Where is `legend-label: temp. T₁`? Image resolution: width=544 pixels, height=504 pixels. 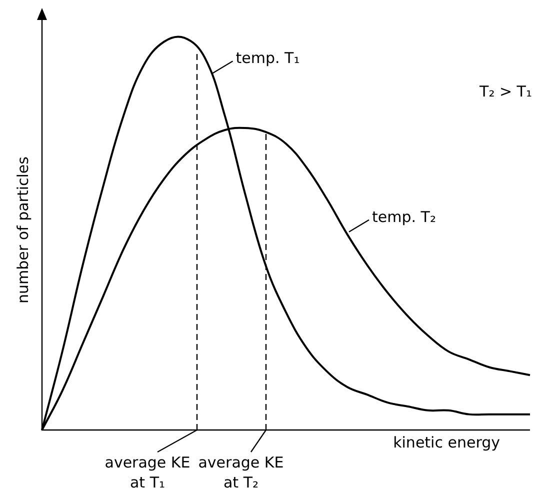
legend-label: temp. T₁ is located at coordinates (268, 57).